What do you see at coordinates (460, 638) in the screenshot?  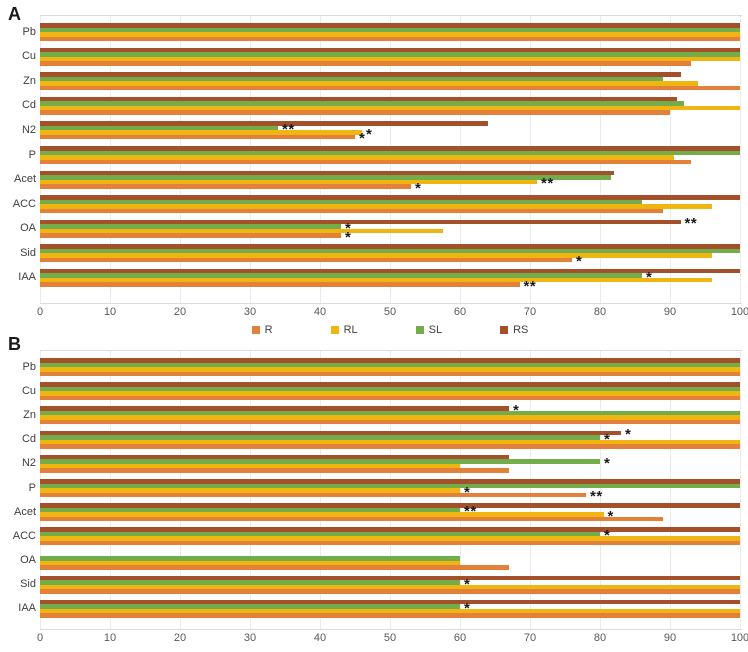 I see `x-tick-B-60: 60` at bounding box center [460, 638].